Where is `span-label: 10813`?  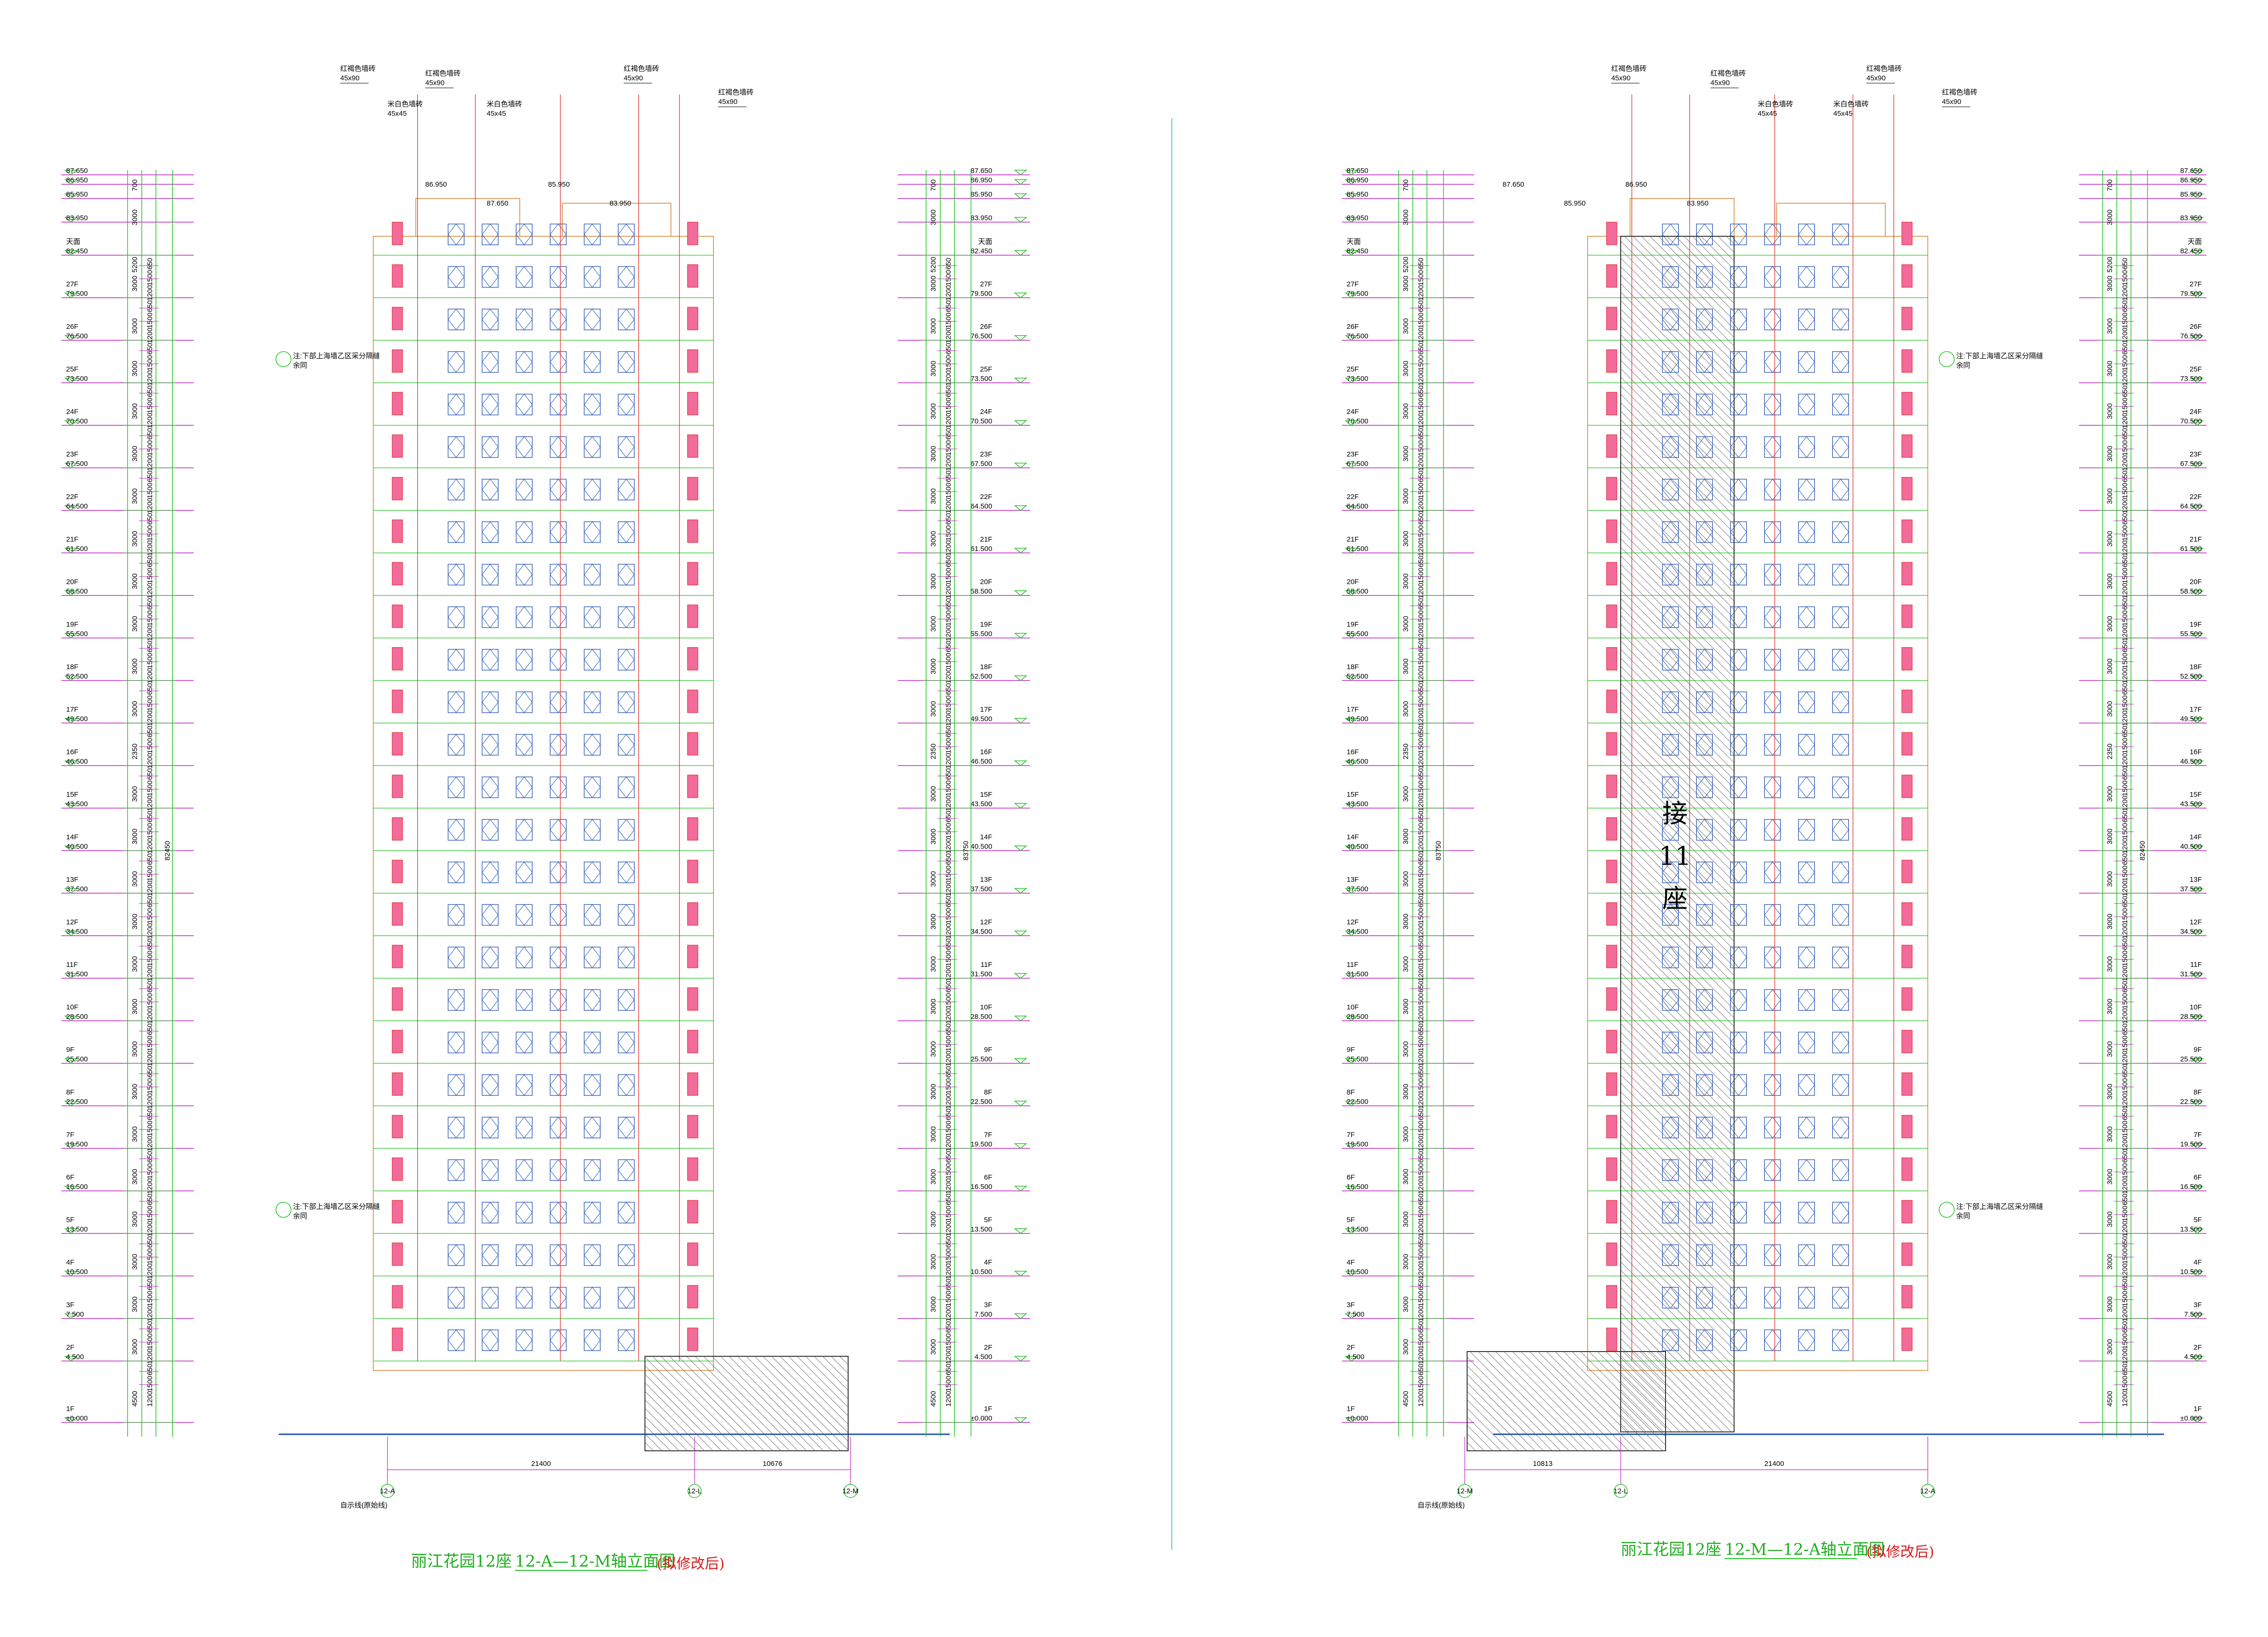
span-label: 10813 is located at coordinates (1543, 1464).